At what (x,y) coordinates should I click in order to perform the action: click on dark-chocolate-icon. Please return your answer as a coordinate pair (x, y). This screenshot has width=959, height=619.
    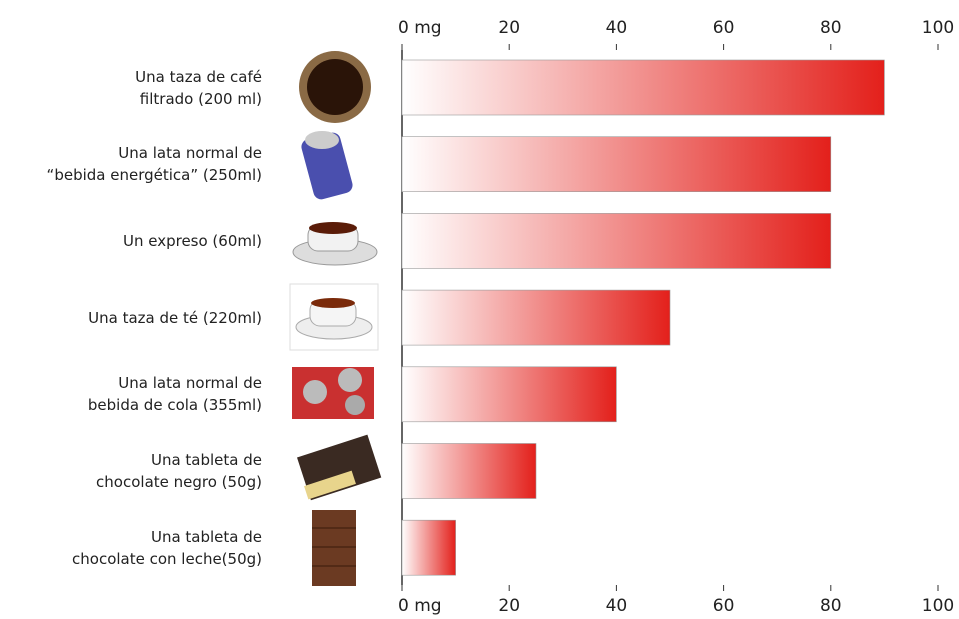
    Looking at the image, I should click on (339, 467).